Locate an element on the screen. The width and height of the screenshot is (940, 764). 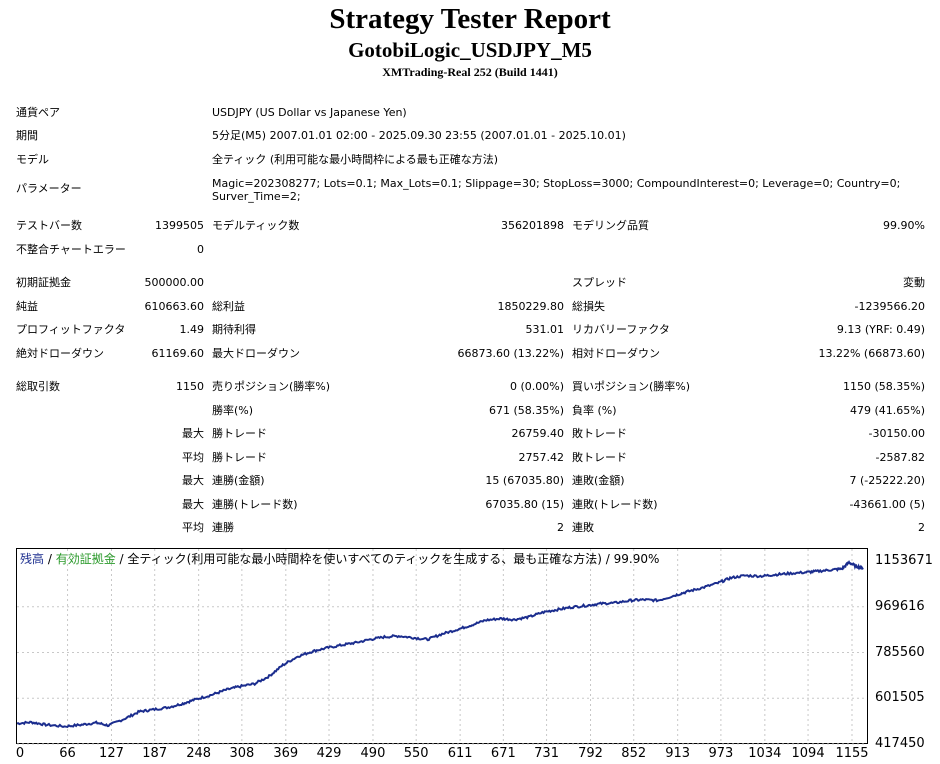
x-tick-label: 308 is located at coordinates (242, 753).